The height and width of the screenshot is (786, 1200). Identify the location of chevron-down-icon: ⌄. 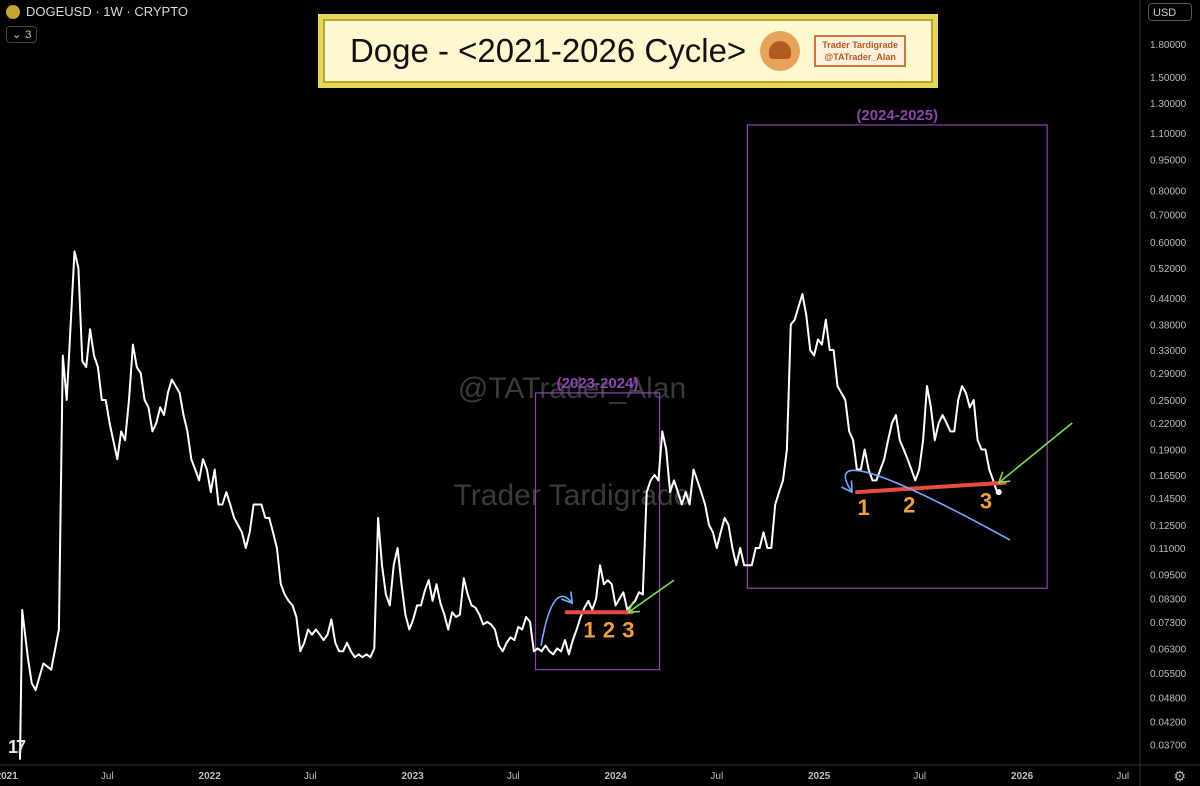
(17, 35).